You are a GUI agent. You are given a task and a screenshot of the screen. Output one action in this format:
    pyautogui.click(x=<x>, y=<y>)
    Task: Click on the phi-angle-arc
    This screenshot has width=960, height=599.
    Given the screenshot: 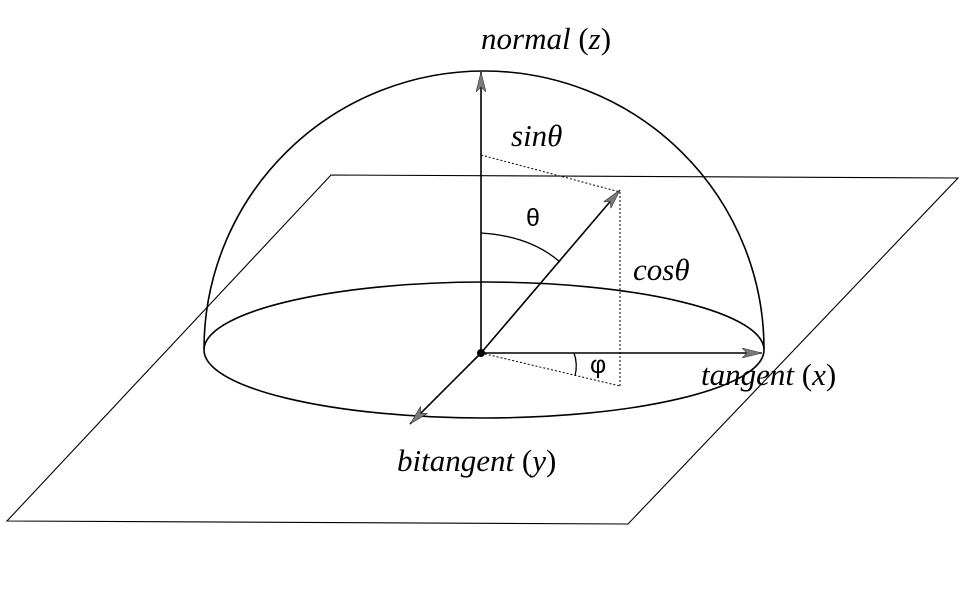 What is the action you would take?
    pyautogui.click(x=575, y=364)
    